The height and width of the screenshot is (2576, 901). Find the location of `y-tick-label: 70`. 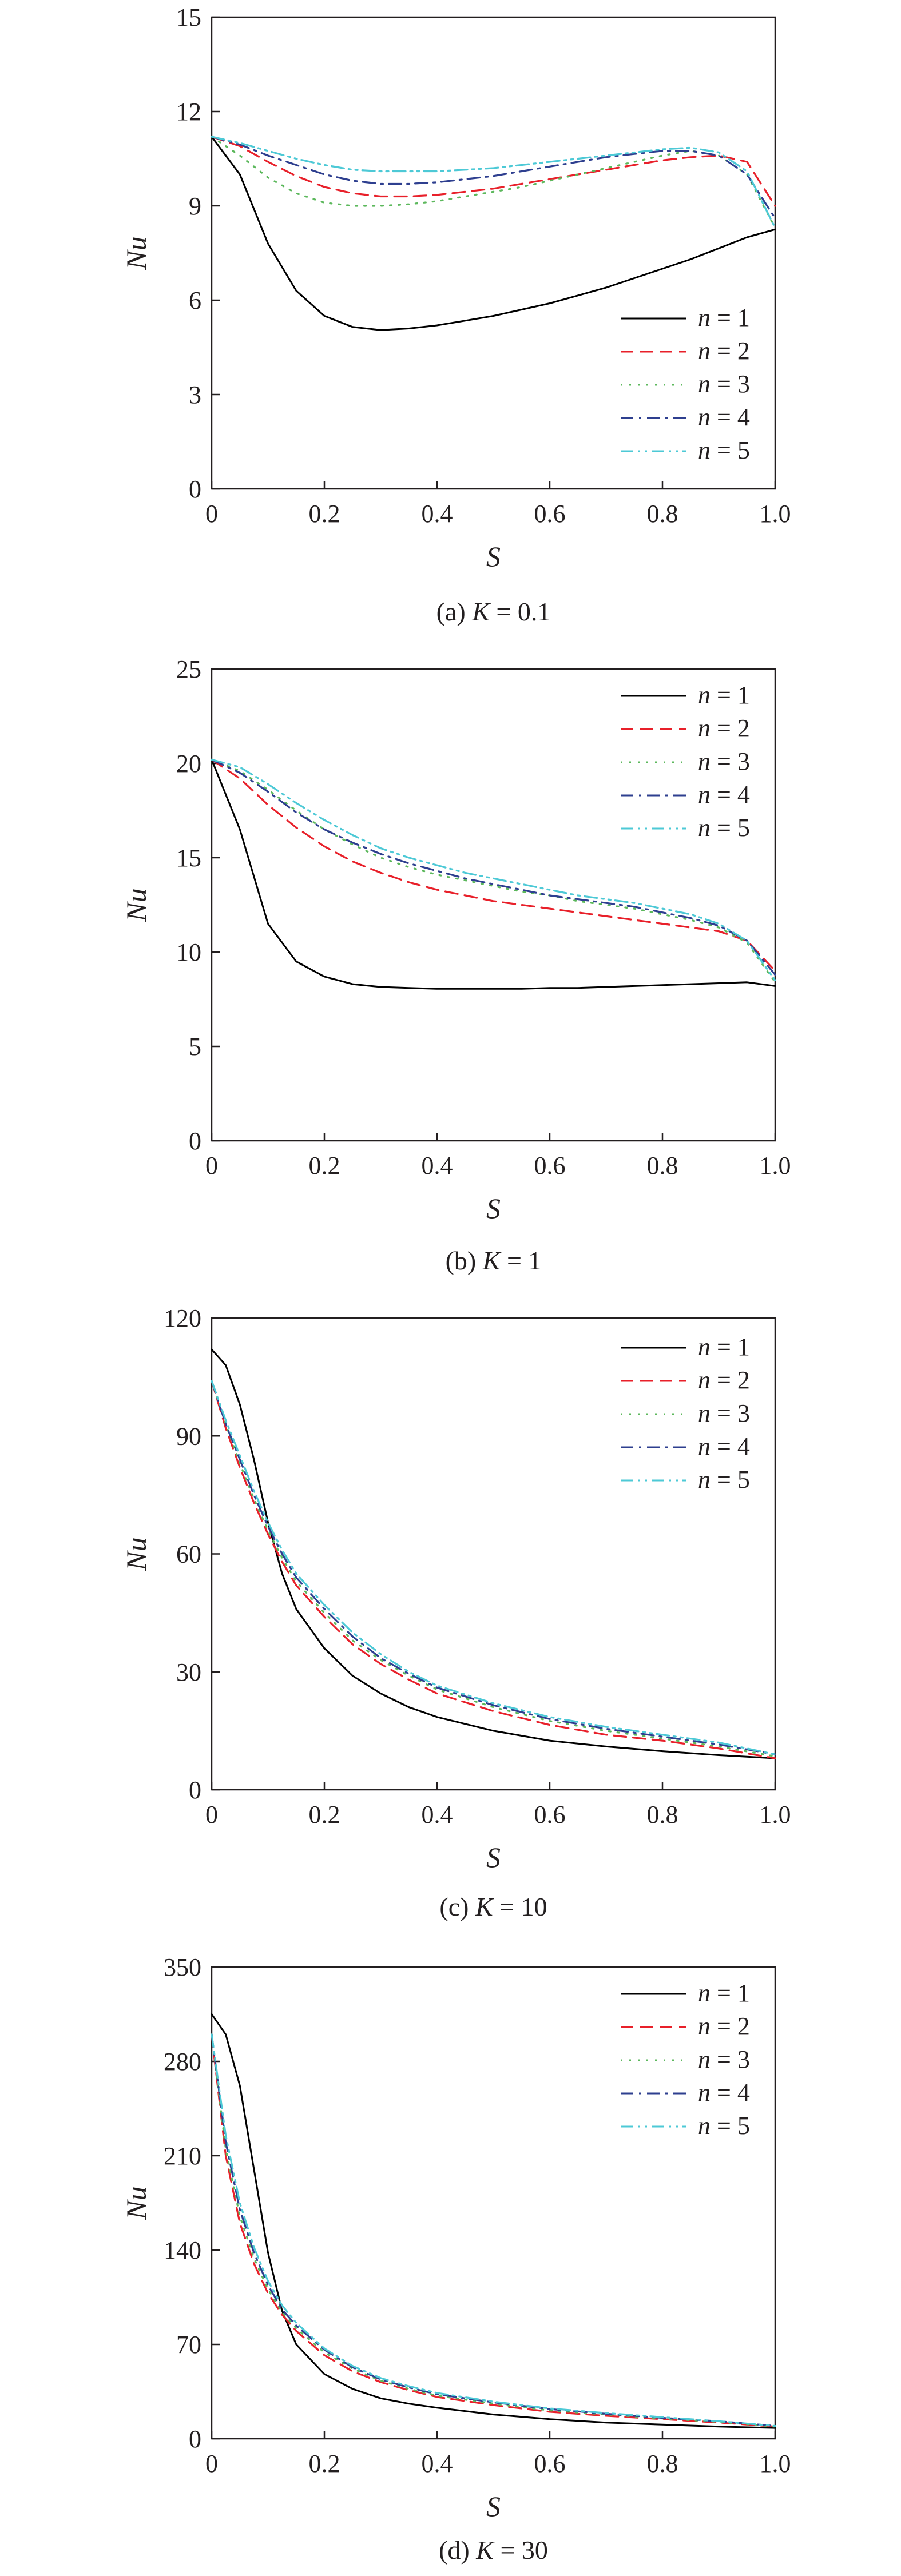

y-tick-label: 70 is located at coordinates (188, 2345).